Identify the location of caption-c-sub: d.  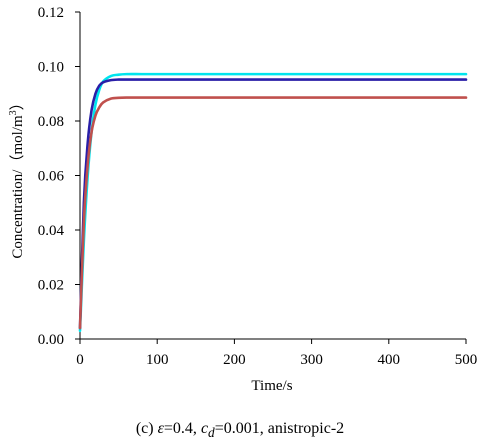
(211, 433).